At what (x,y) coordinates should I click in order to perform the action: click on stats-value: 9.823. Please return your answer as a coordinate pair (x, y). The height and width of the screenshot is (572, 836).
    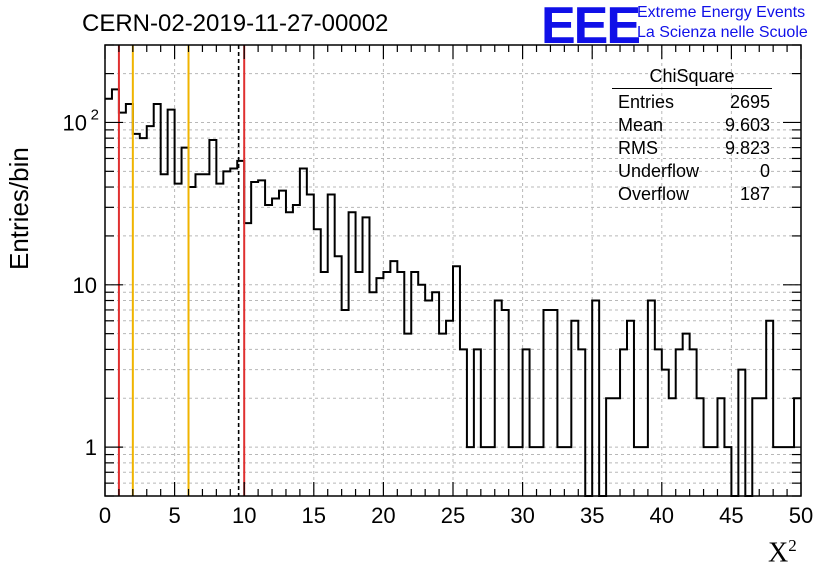
    Looking at the image, I should click on (747, 148).